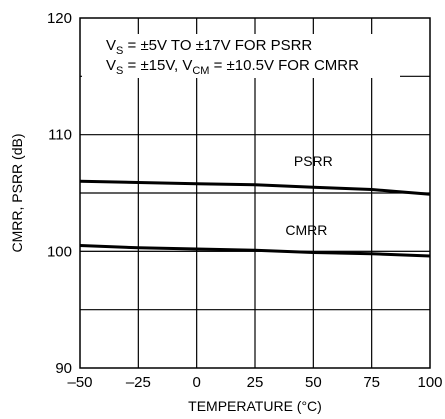 This screenshot has width=445, height=419. I want to click on y-tick-label: 110, so click(60, 135).